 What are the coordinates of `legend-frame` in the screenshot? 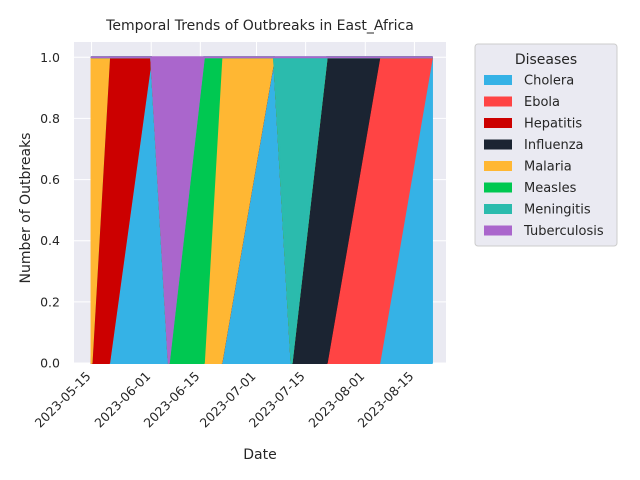 It's located at (546, 145).